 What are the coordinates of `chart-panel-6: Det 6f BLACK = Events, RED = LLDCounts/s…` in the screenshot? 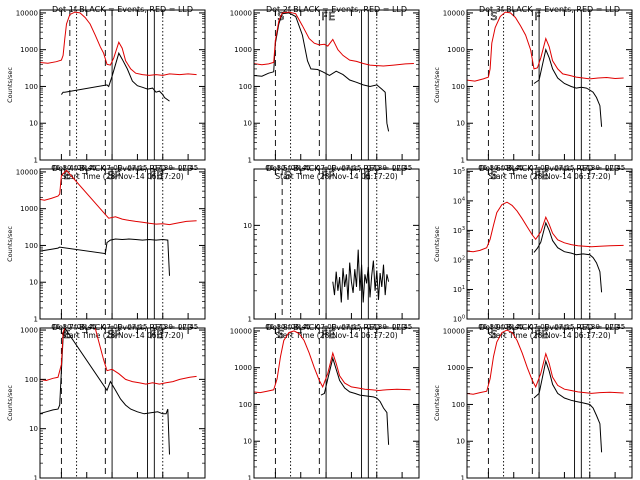 It's located at (533, 252).